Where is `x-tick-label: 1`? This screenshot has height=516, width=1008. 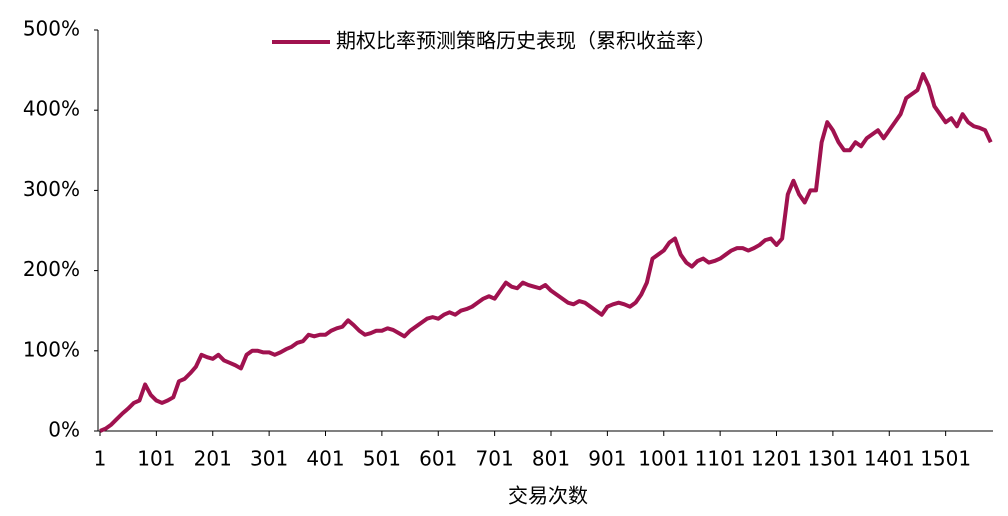 x-tick-label: 1 is located at coordinates (100, 459).